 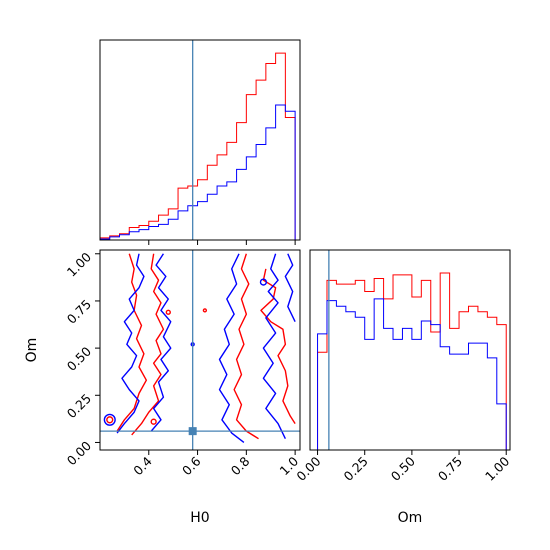 I want to click on h0-histogram-ticks, so click(x=222, y=242).